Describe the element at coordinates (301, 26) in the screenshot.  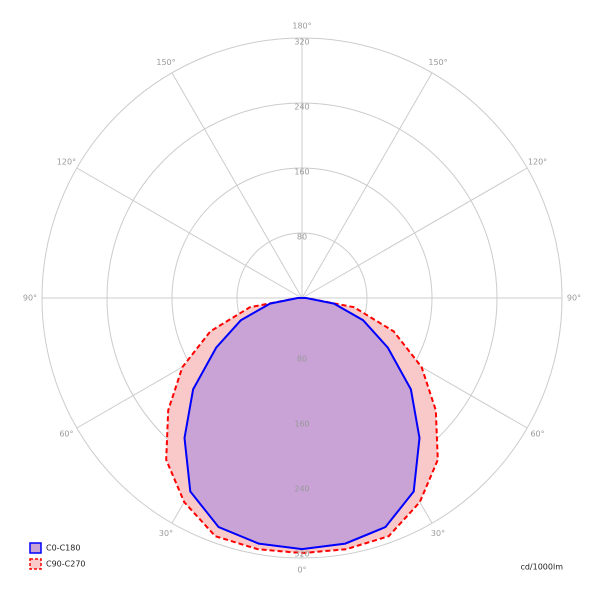
I see `angle-label: 180°` at that location.